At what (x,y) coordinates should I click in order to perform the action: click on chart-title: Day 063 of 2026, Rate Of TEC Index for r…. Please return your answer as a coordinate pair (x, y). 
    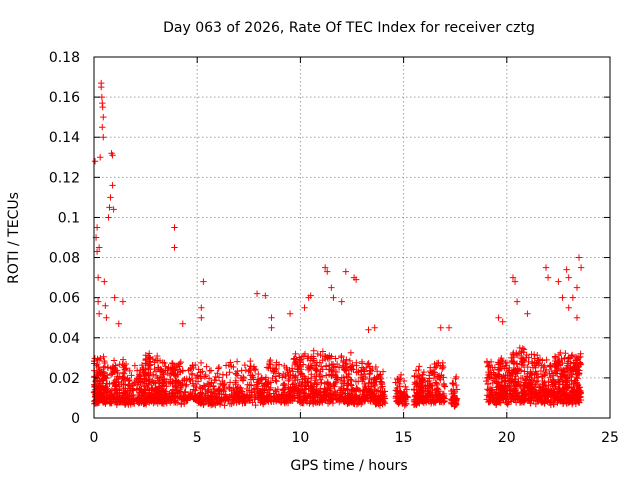
    Looking at the image, I should click on (349, 28).